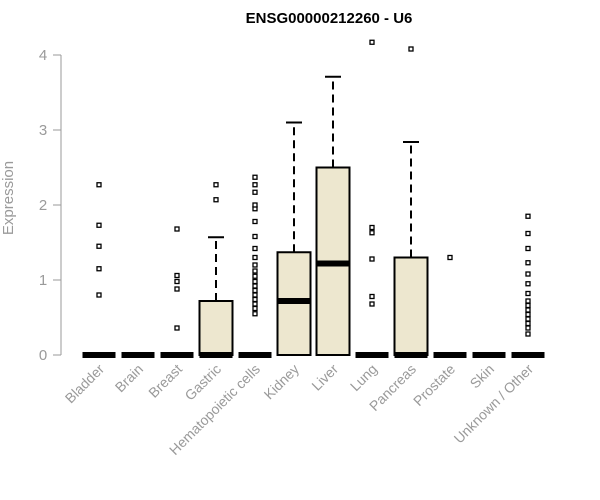 The image size is (600, 500). What do you see at coordinates (324, 377) in the screenshot?
I see `x-category-label: Liver` at bounding box center [324, 377].